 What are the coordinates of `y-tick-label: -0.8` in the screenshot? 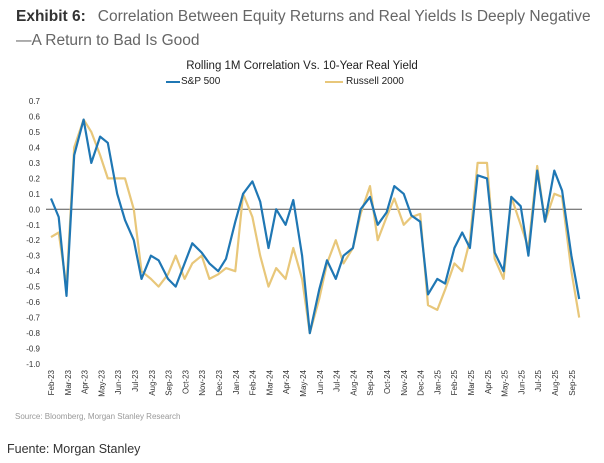 It's located at (33, 333).